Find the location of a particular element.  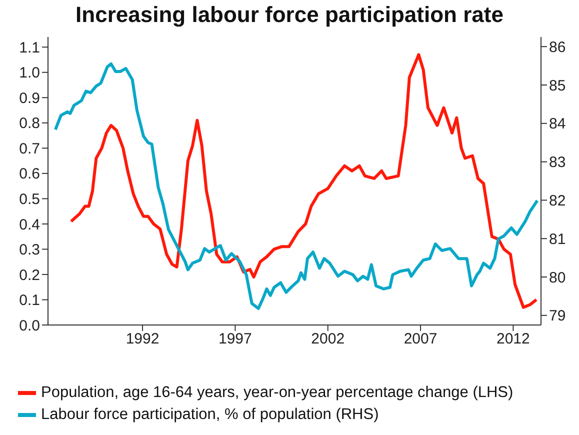

legend-label: Population, age 16-64 years, year-on-year percentage change (LHS) is located at coordinates (277, 393).